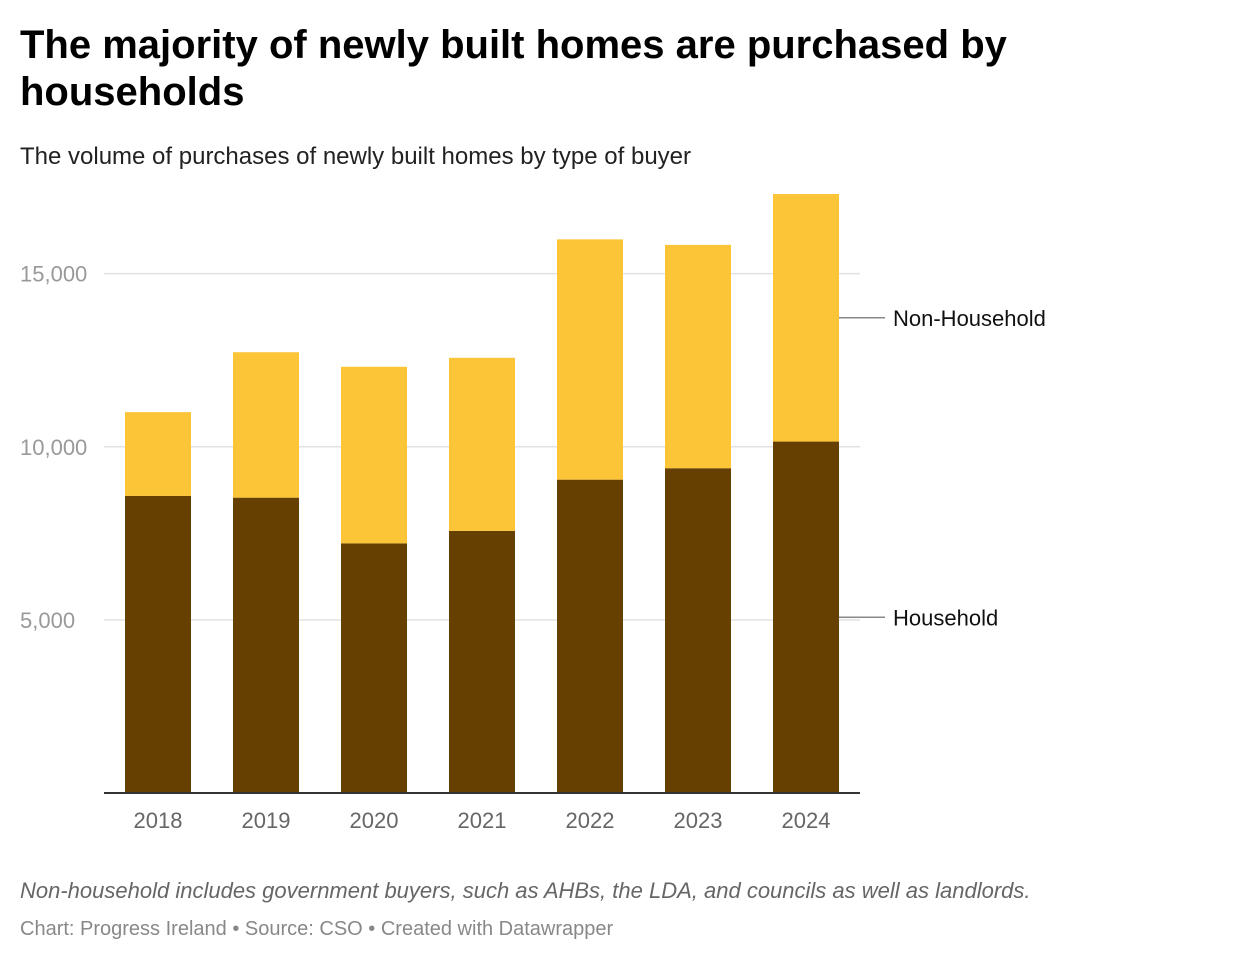 The height and width of the screenshot is (964, 1240). I want to click on x-tick-label: 2022, so click(590, 820).